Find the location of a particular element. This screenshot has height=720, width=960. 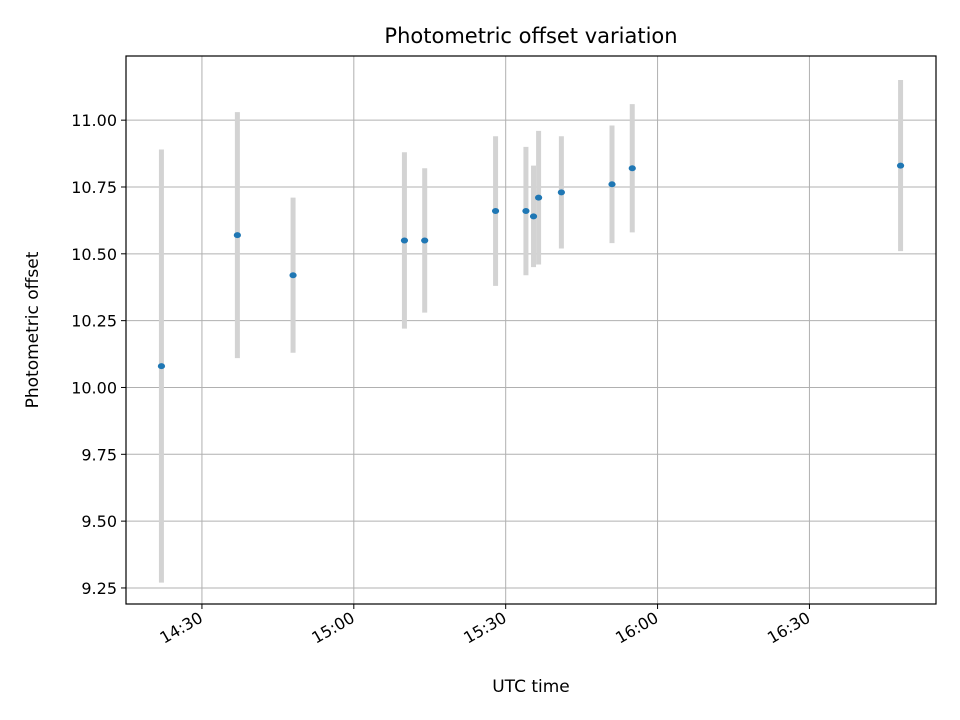

y-tick-label: 9.25 is located at coordinates (99, 588).